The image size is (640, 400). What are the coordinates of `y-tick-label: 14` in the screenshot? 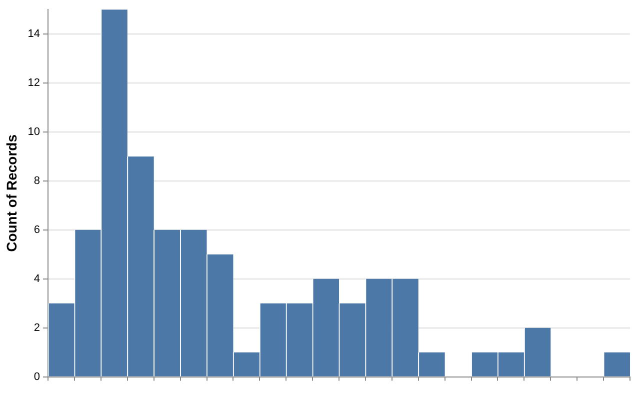 It's located at (34, 34).